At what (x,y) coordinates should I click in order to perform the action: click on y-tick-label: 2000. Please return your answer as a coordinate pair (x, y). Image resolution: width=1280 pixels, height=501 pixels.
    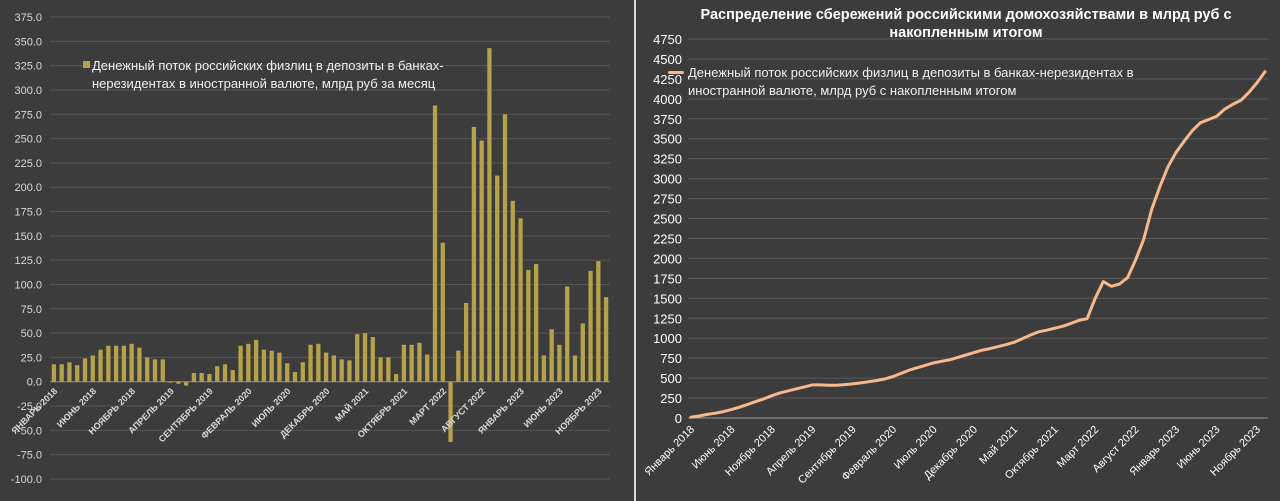
    Looking at the image, I should click on (667, 258).